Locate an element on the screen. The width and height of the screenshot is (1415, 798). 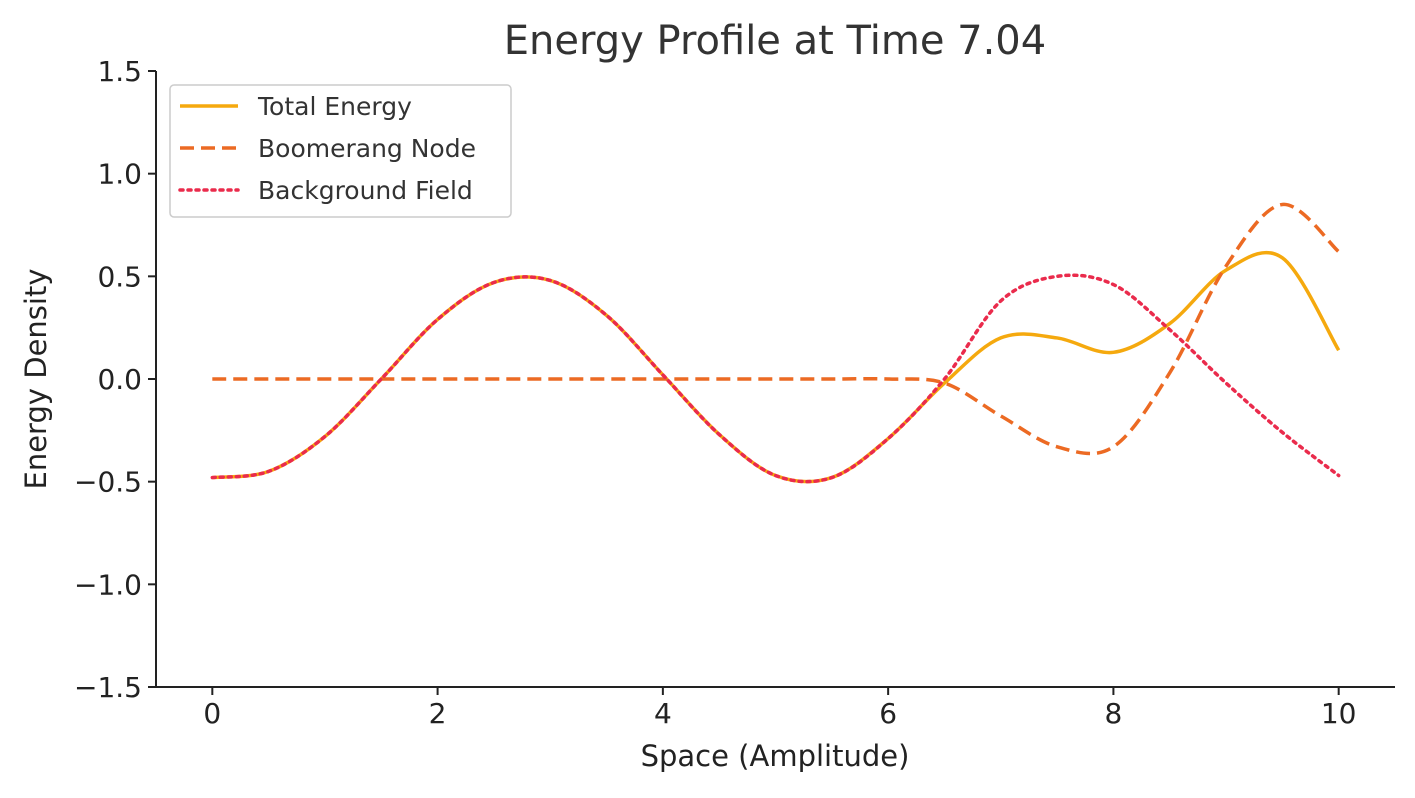
x-tick-label: 10 is located at coordinates (1339, 713).